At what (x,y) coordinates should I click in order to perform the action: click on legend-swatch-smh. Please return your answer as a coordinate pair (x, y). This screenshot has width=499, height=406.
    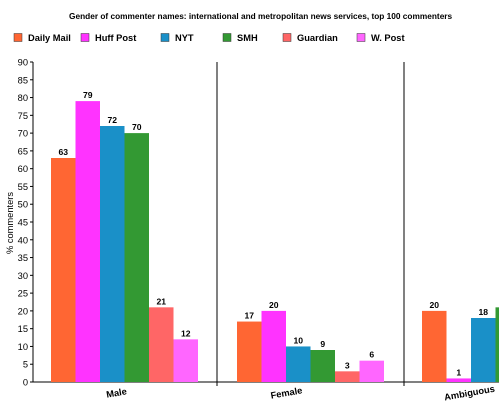
    Looking at the image, I should click on (227, 37).